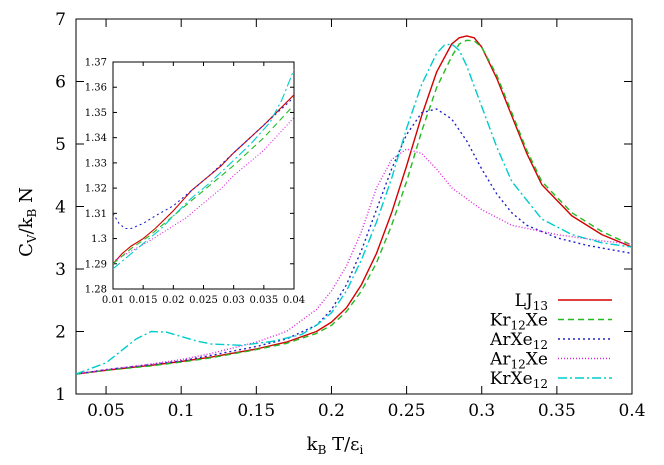  Describe the element at coordinates (27, 222) in the screenshot. I see `y-axis-label: CV/kB N` at that location.